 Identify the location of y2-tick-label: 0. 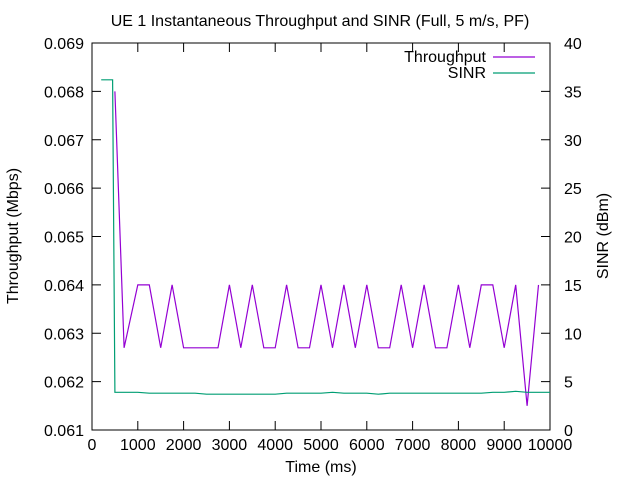
(568, 431).